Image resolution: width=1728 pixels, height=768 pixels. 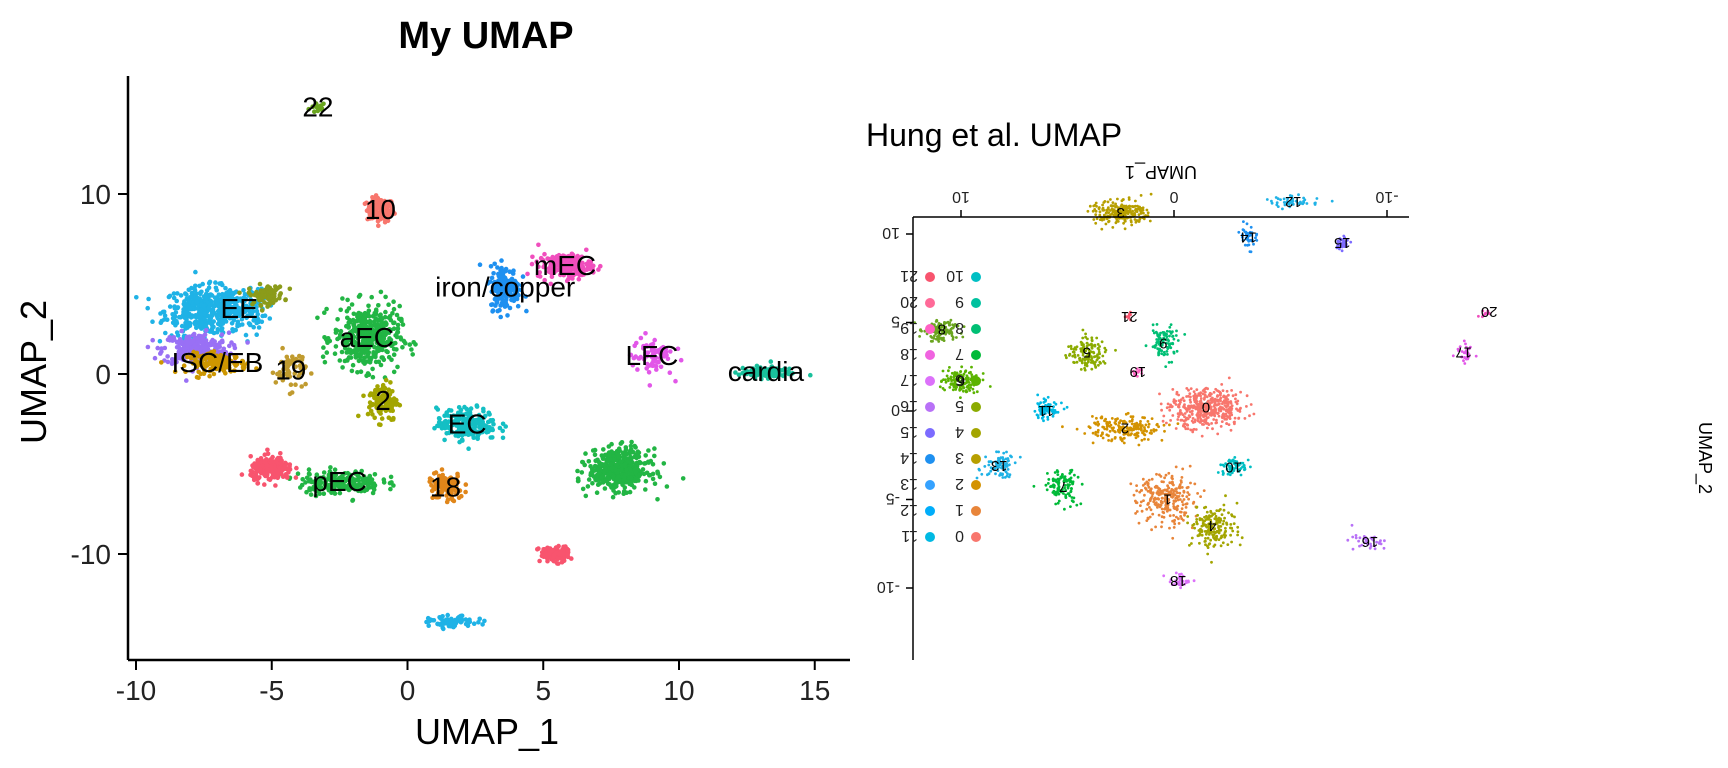 What do you see at coordinates (317, 107) in the screenshot?
I see `left-cluster-label: 22` at bounding box center [317, 107].